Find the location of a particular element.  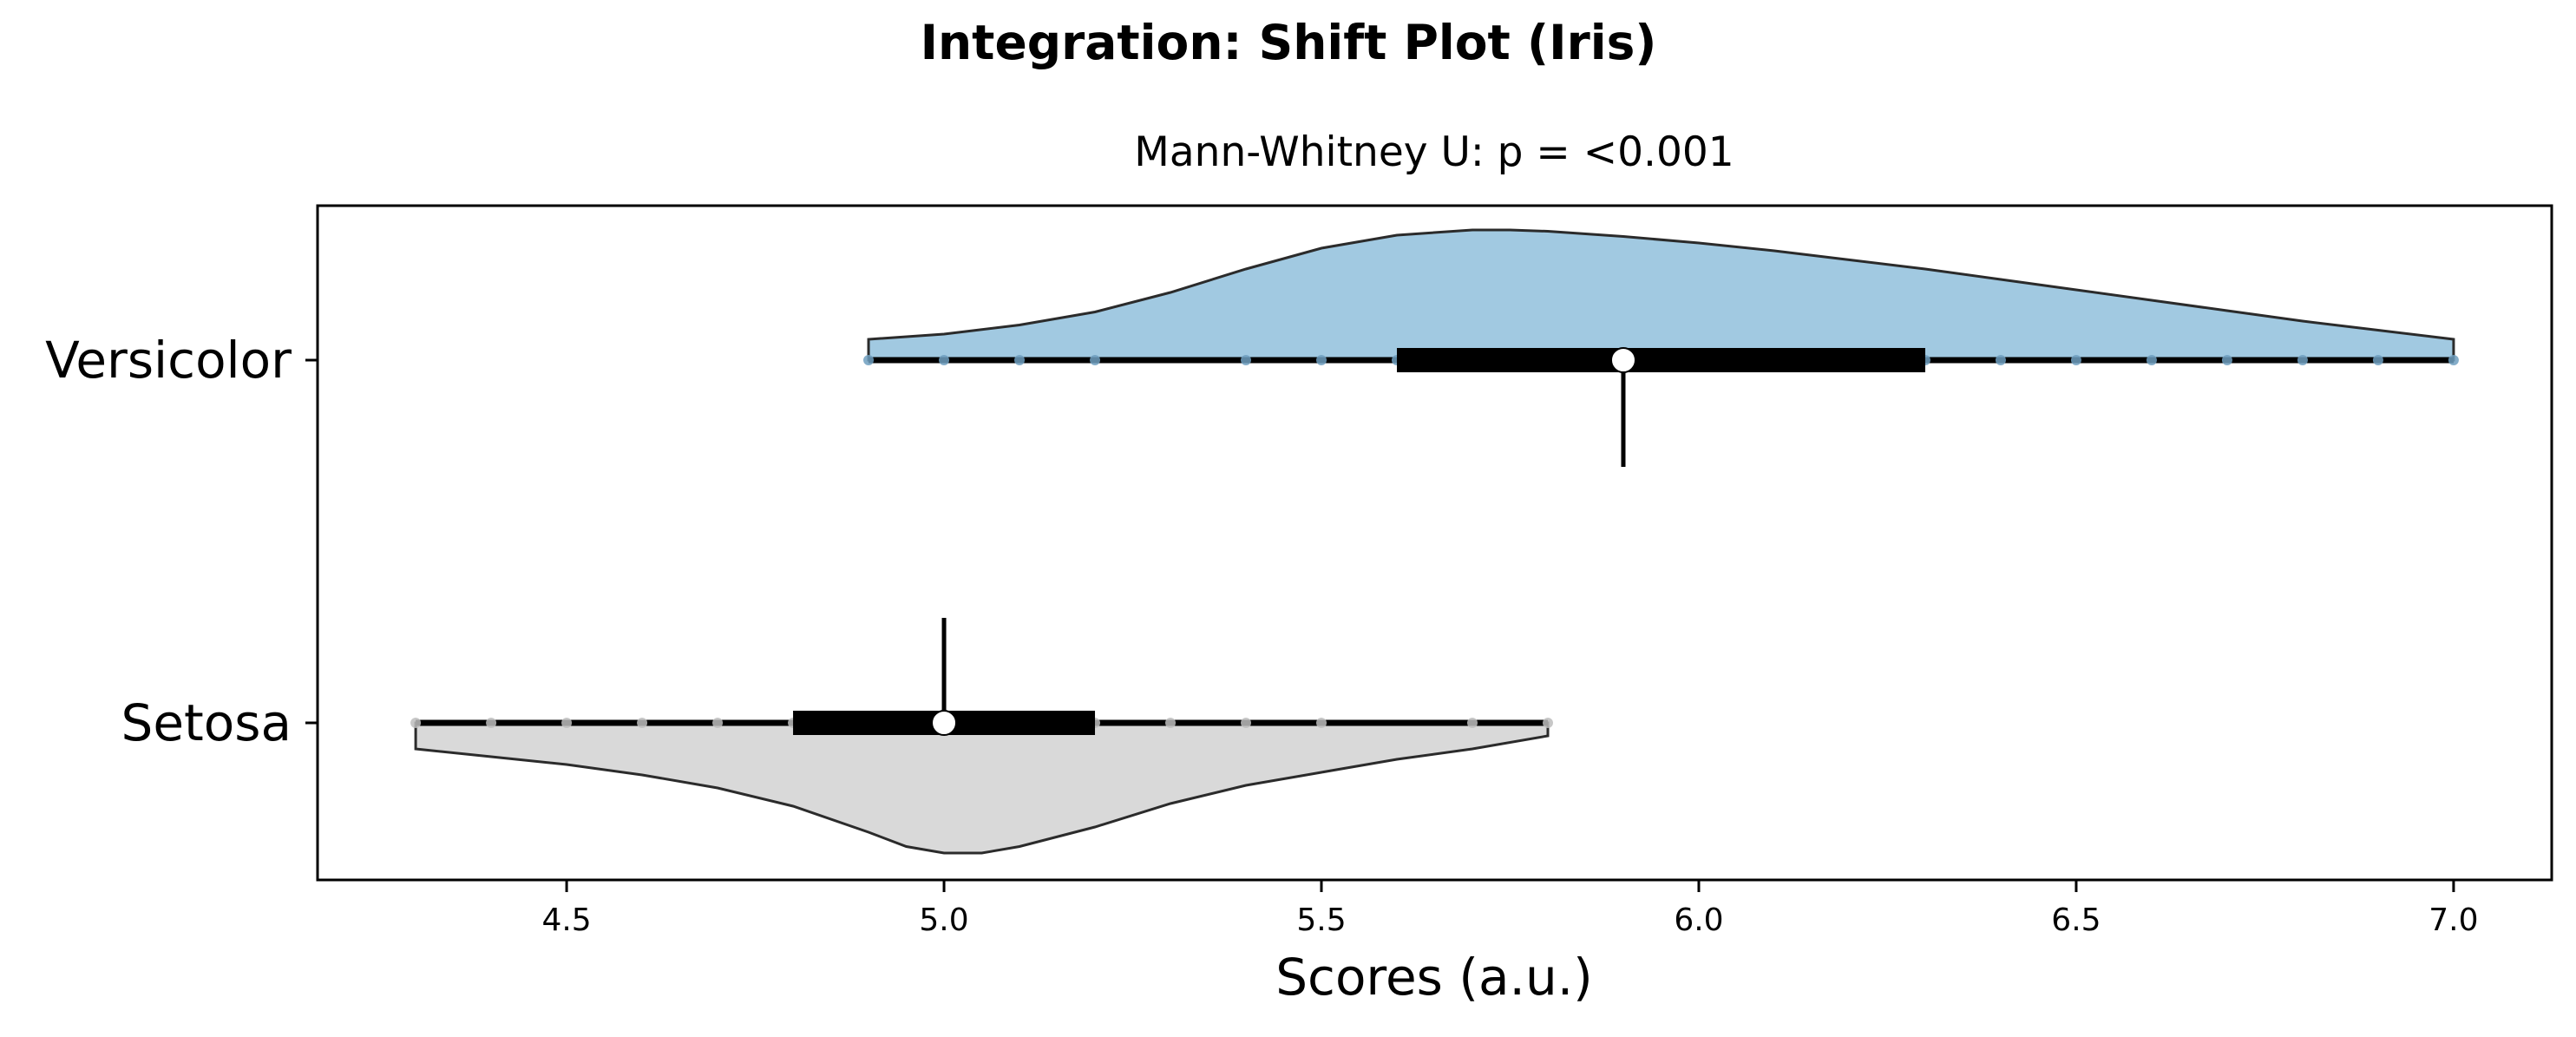

chart-subtitle: Mann-Whitney U: p = <0.001 is located at coordinates (1434, 152).